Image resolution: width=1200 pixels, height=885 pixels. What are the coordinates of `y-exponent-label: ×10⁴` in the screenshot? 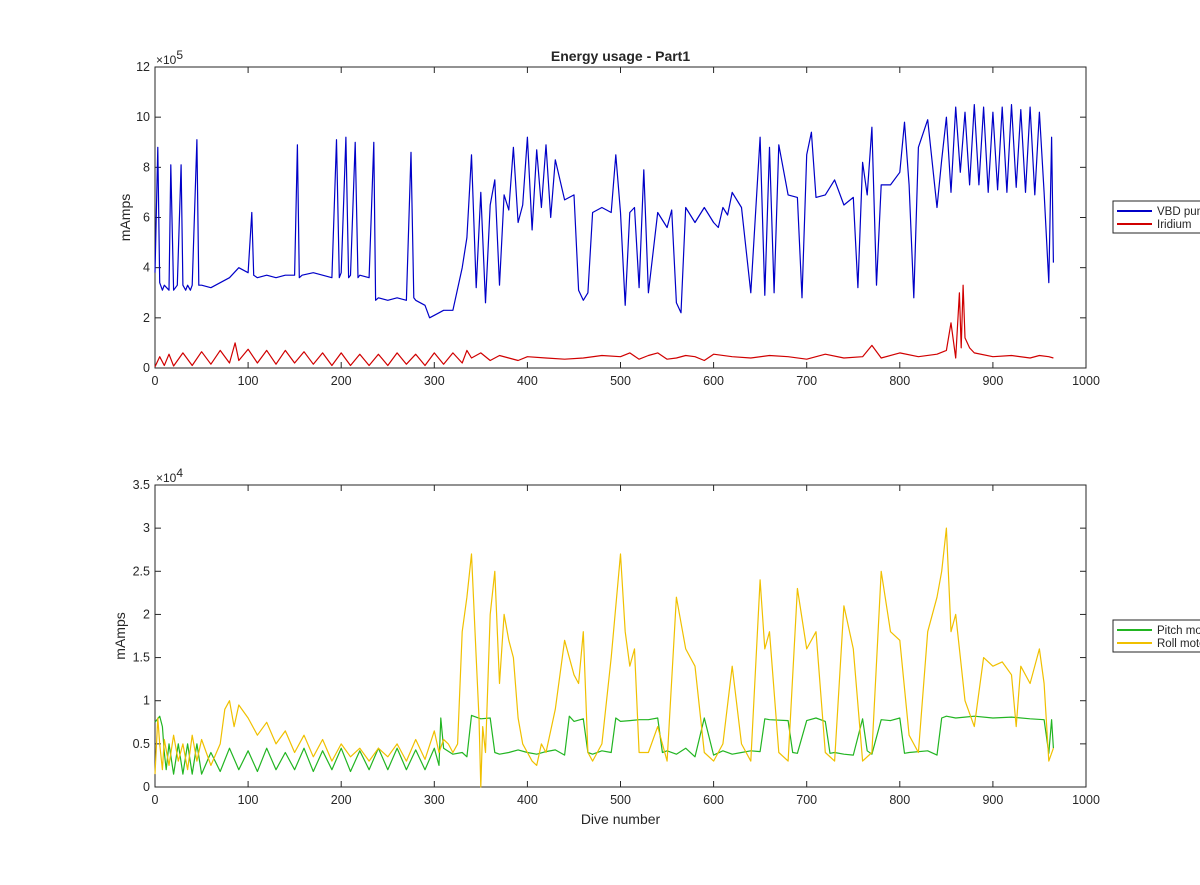 It's located at (169, 475).